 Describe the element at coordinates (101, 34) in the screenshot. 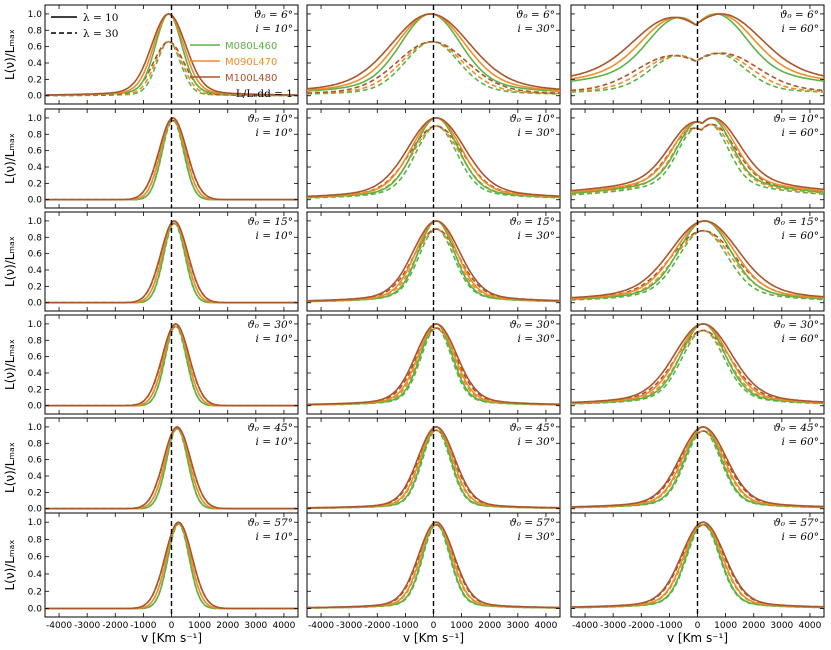

I see `legend-label-dashed: λ = 30` at that location.